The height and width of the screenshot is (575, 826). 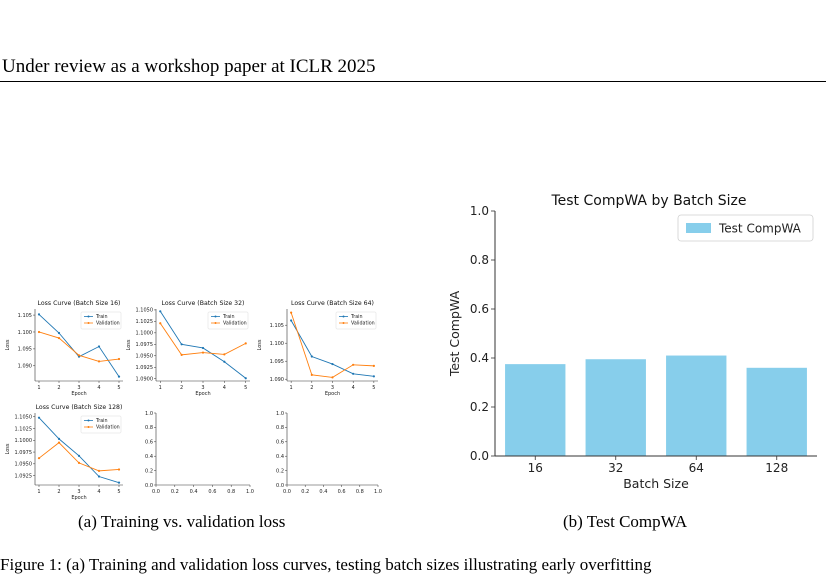 What do you see at coordinates (323, 492) in the screenshot?
I see `x-tick-label: 0.4` at bounding box center [323, 492].